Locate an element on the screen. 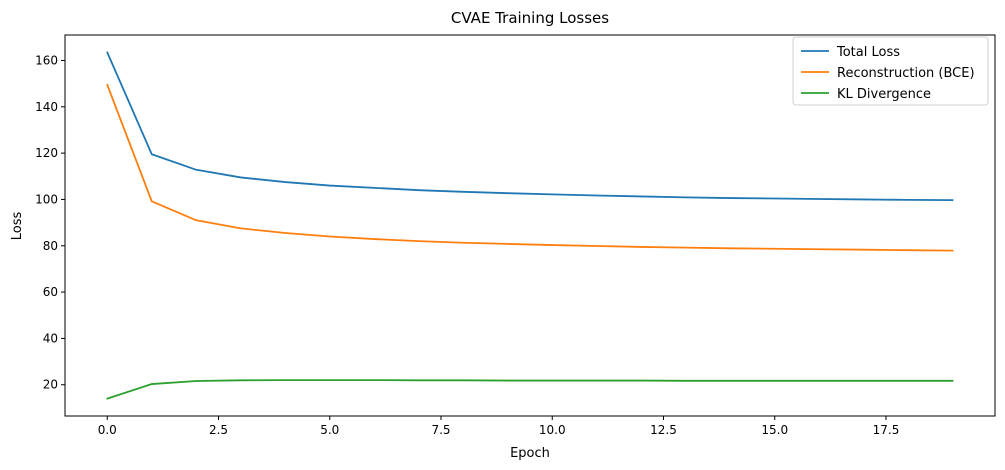  chart-title: CVAE Training Losses is located at coordinates (530, 18).